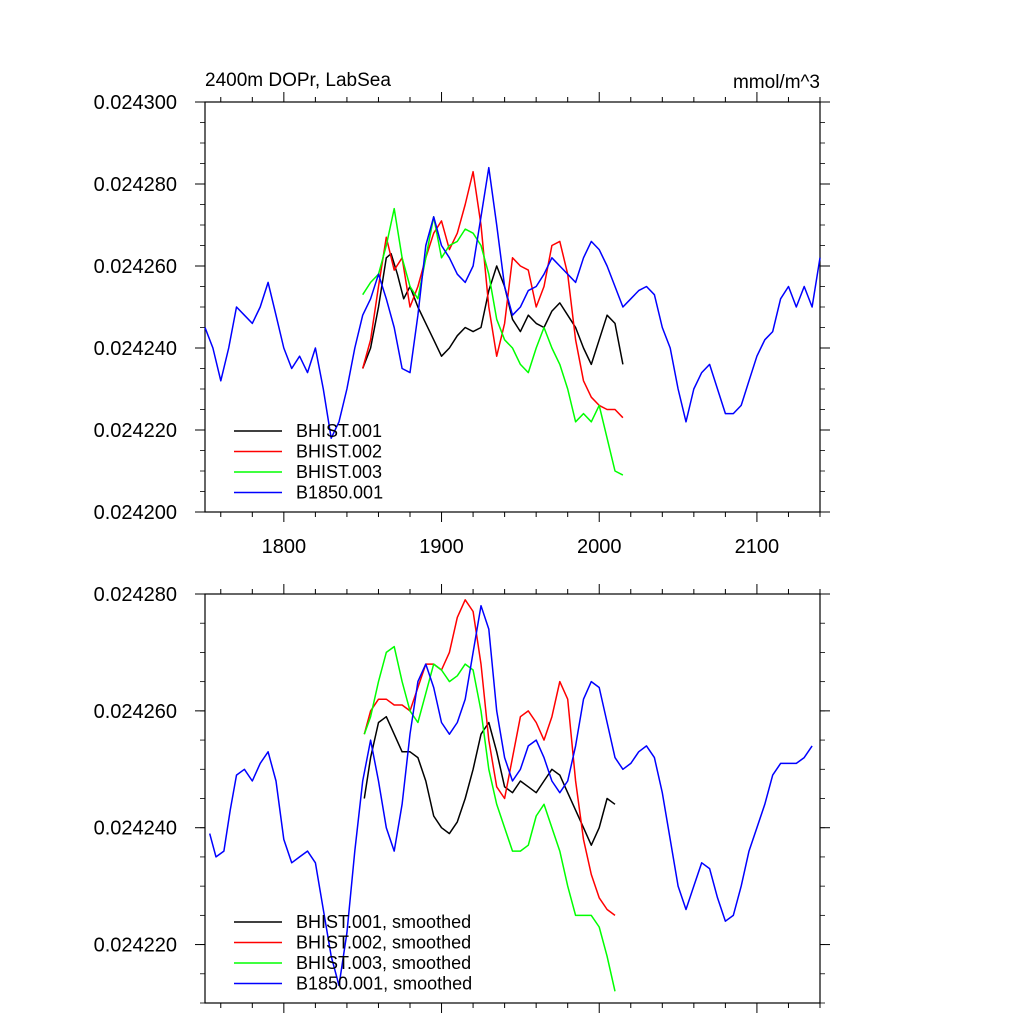 The width and height of the screenshot is (1024, 1024). What do you see at coordinates (298, 80) in the screenshot?
I see `chart-title: 2400m DOPr, LabSea` at bounding box center [298, 80].